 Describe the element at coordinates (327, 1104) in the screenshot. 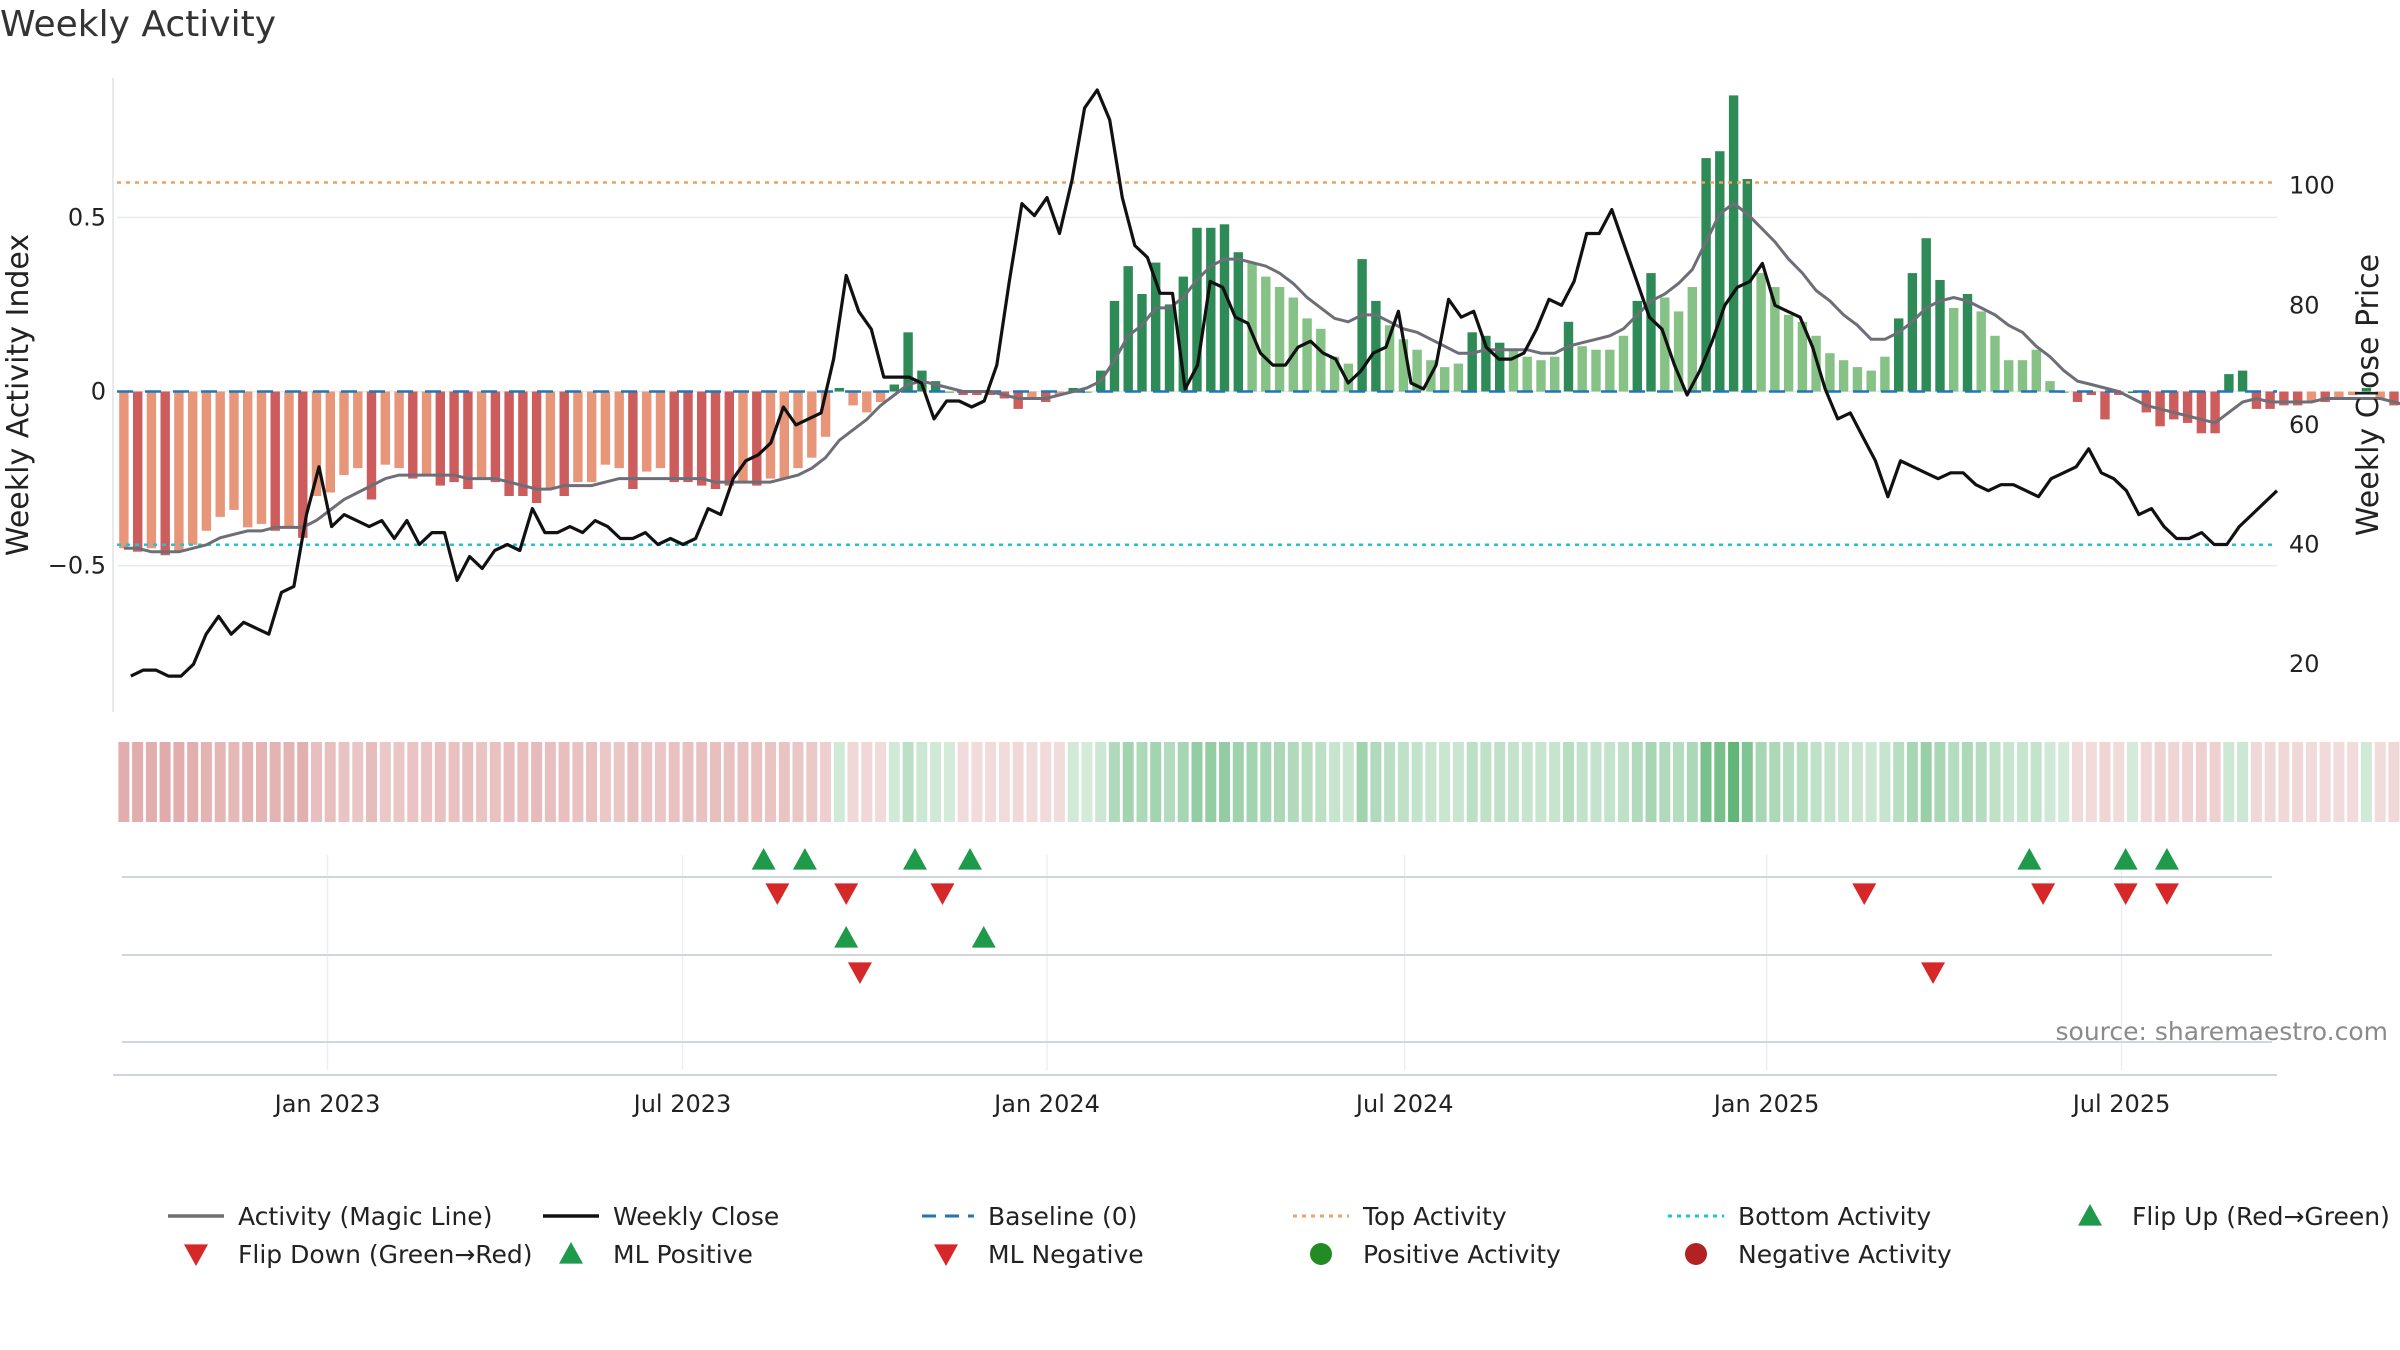

I see `x-tick-label: Jan 2023` at that location.